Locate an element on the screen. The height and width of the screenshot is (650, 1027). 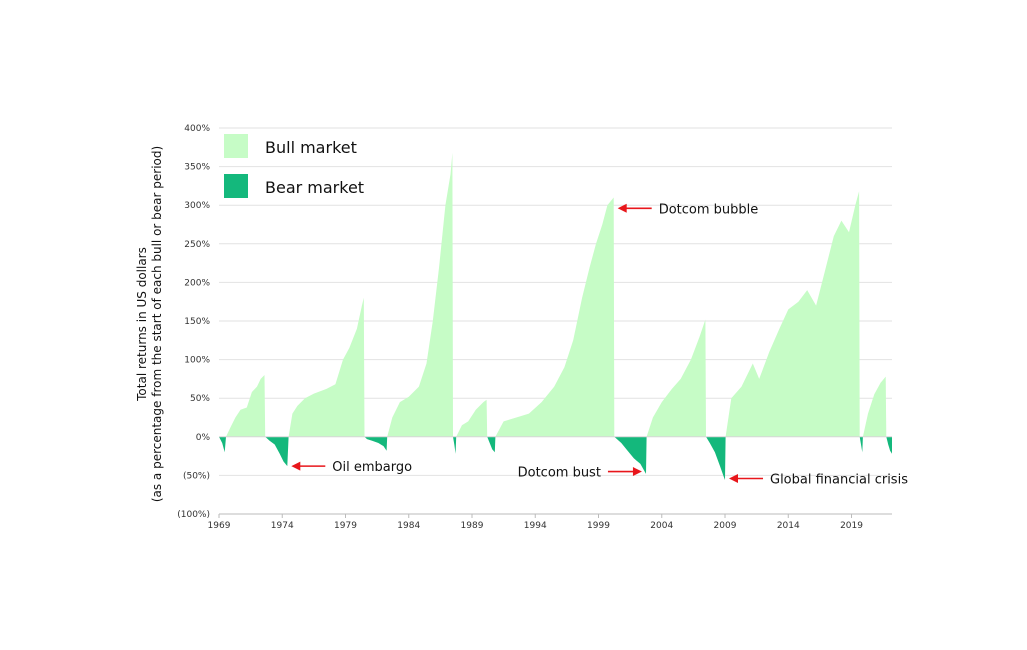
y-tick-label: (100%) is located at coordinates (193, 515).